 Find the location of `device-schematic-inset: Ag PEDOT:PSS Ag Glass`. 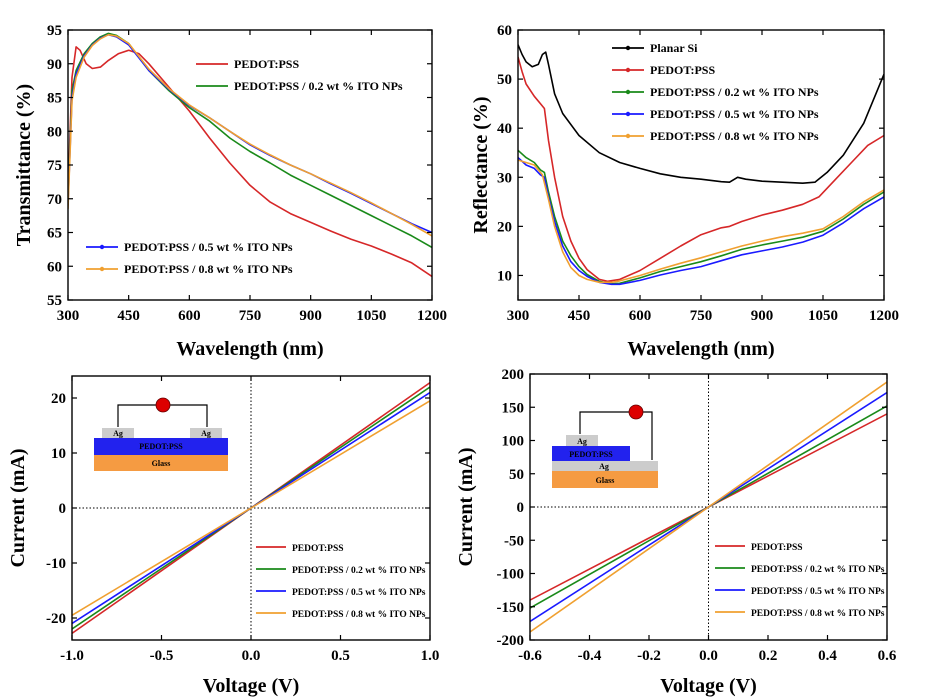

device-schematic-inset: Ag PEDOT:PSS Ag Glass is located at coordinates (605, 446).